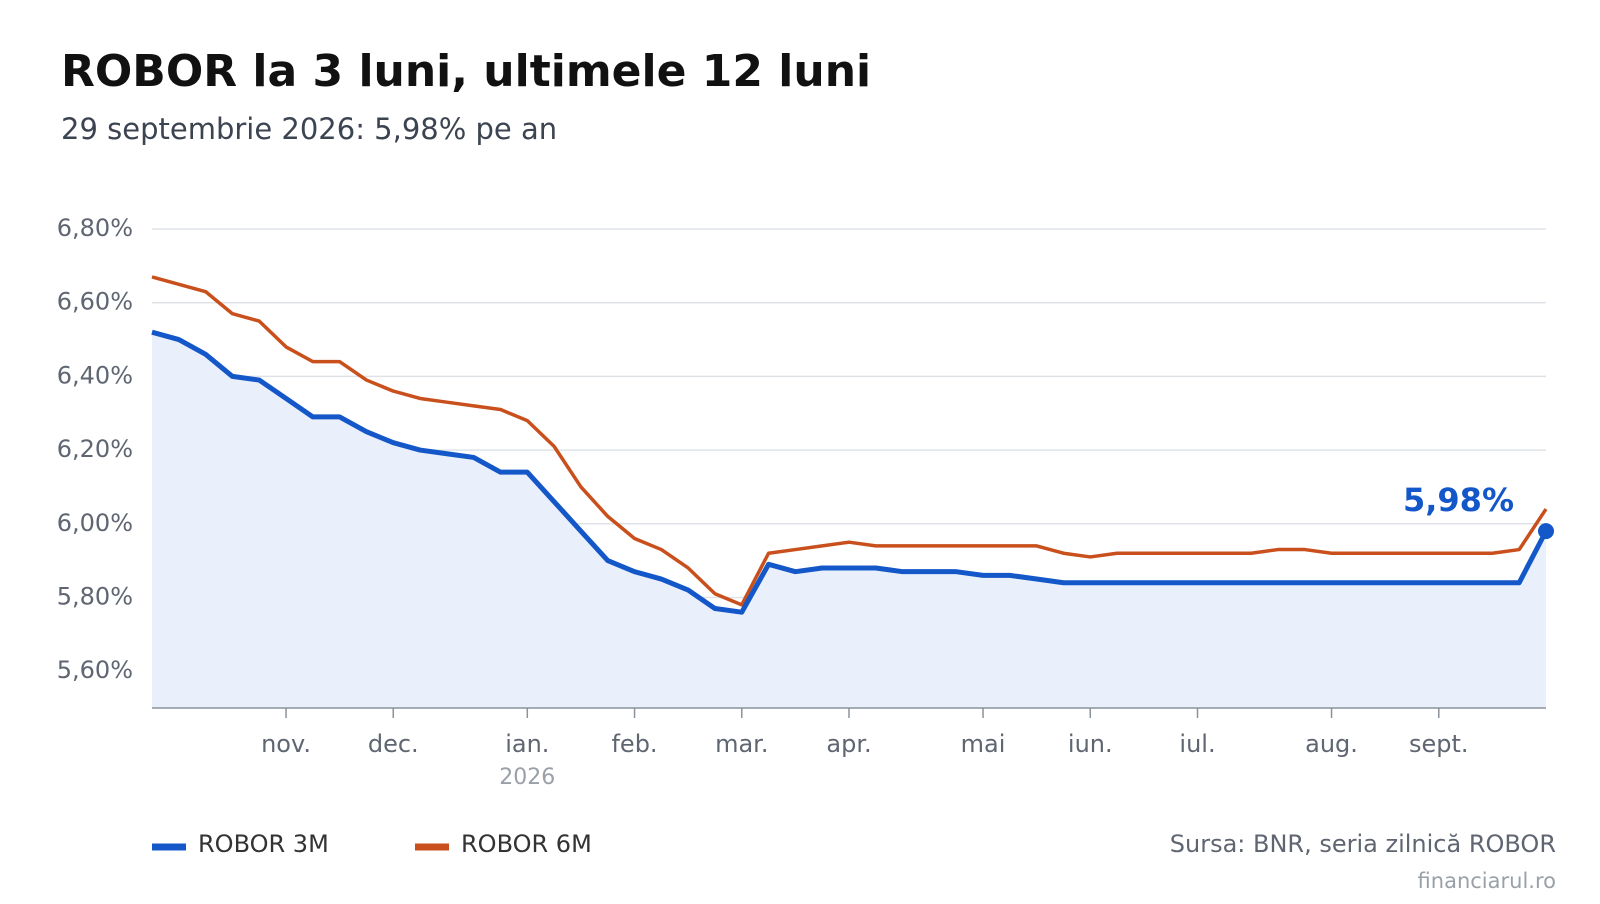 This screenshot has width=1600, height=904. What do you see at coordinates (263, 844) in the screenshot?
I see `legend-label: ROBOR 3M` at bounding box center [263, 844].